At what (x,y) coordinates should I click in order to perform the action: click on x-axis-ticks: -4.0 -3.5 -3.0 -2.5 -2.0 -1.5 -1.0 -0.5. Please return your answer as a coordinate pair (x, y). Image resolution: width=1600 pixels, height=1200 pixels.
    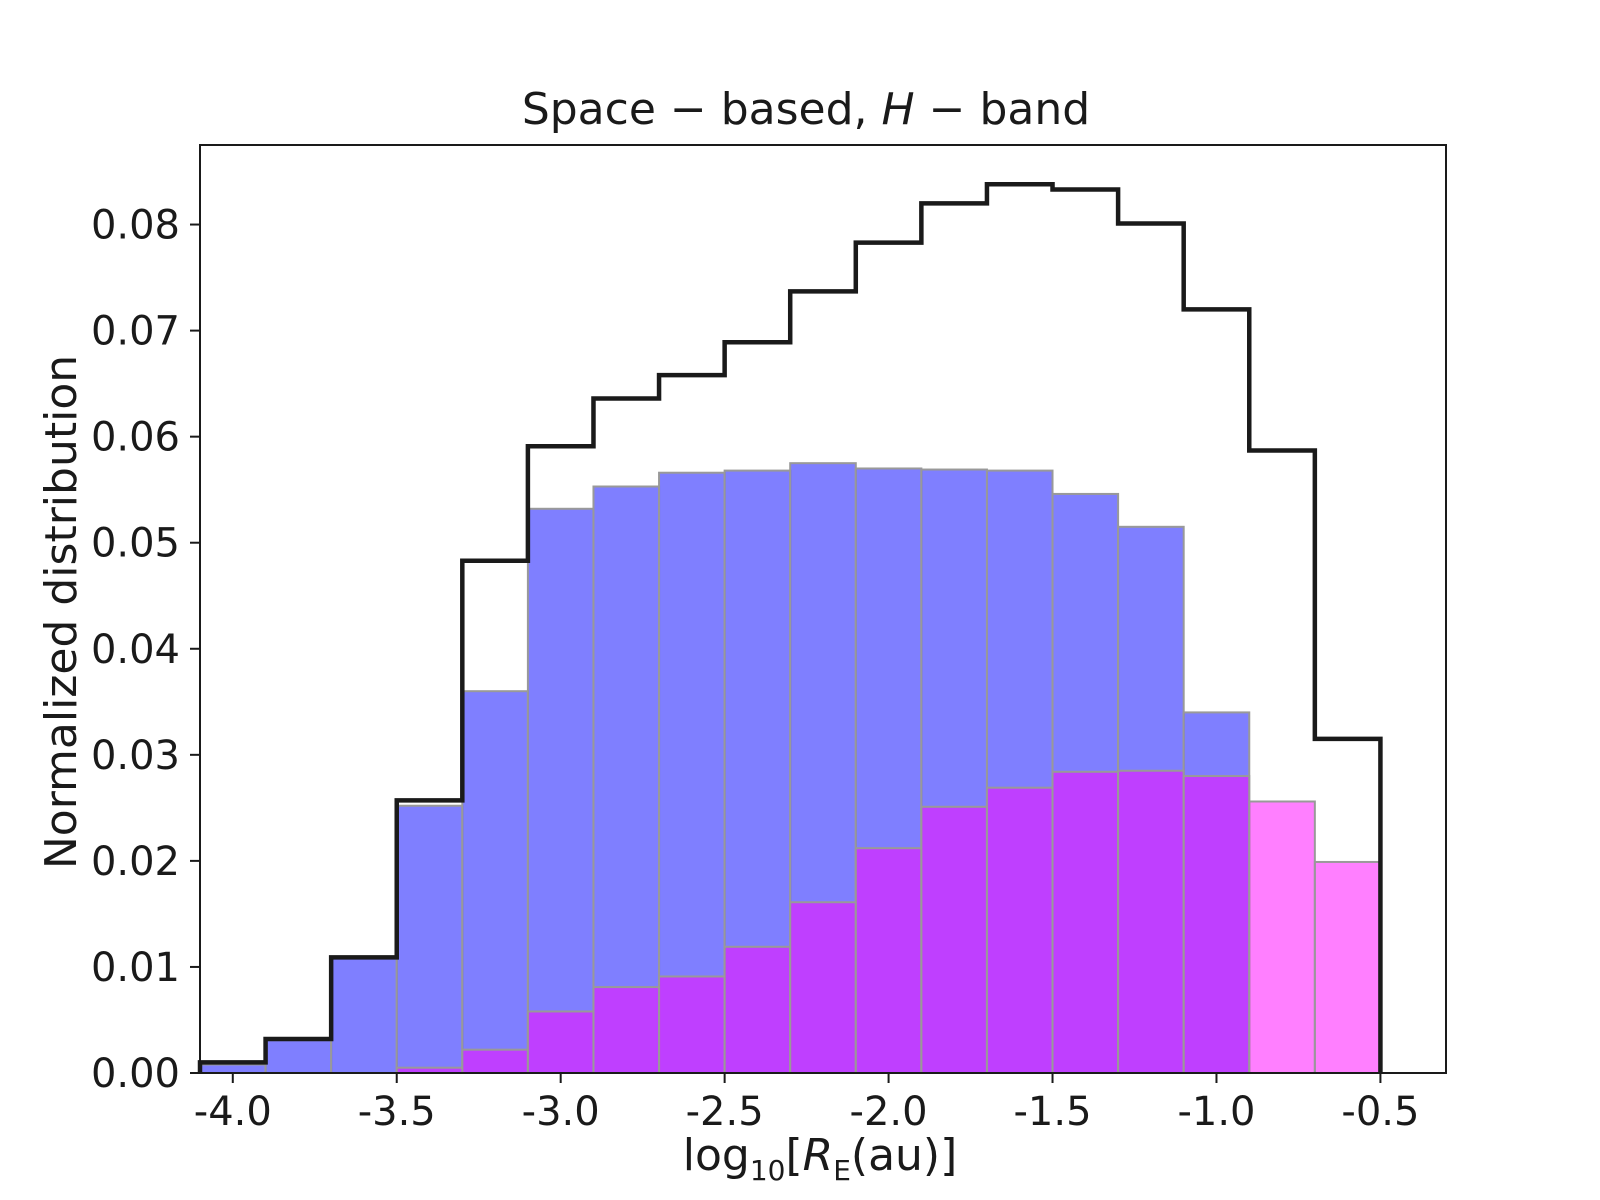
    Looking at the image, I should click on (806, 1104).